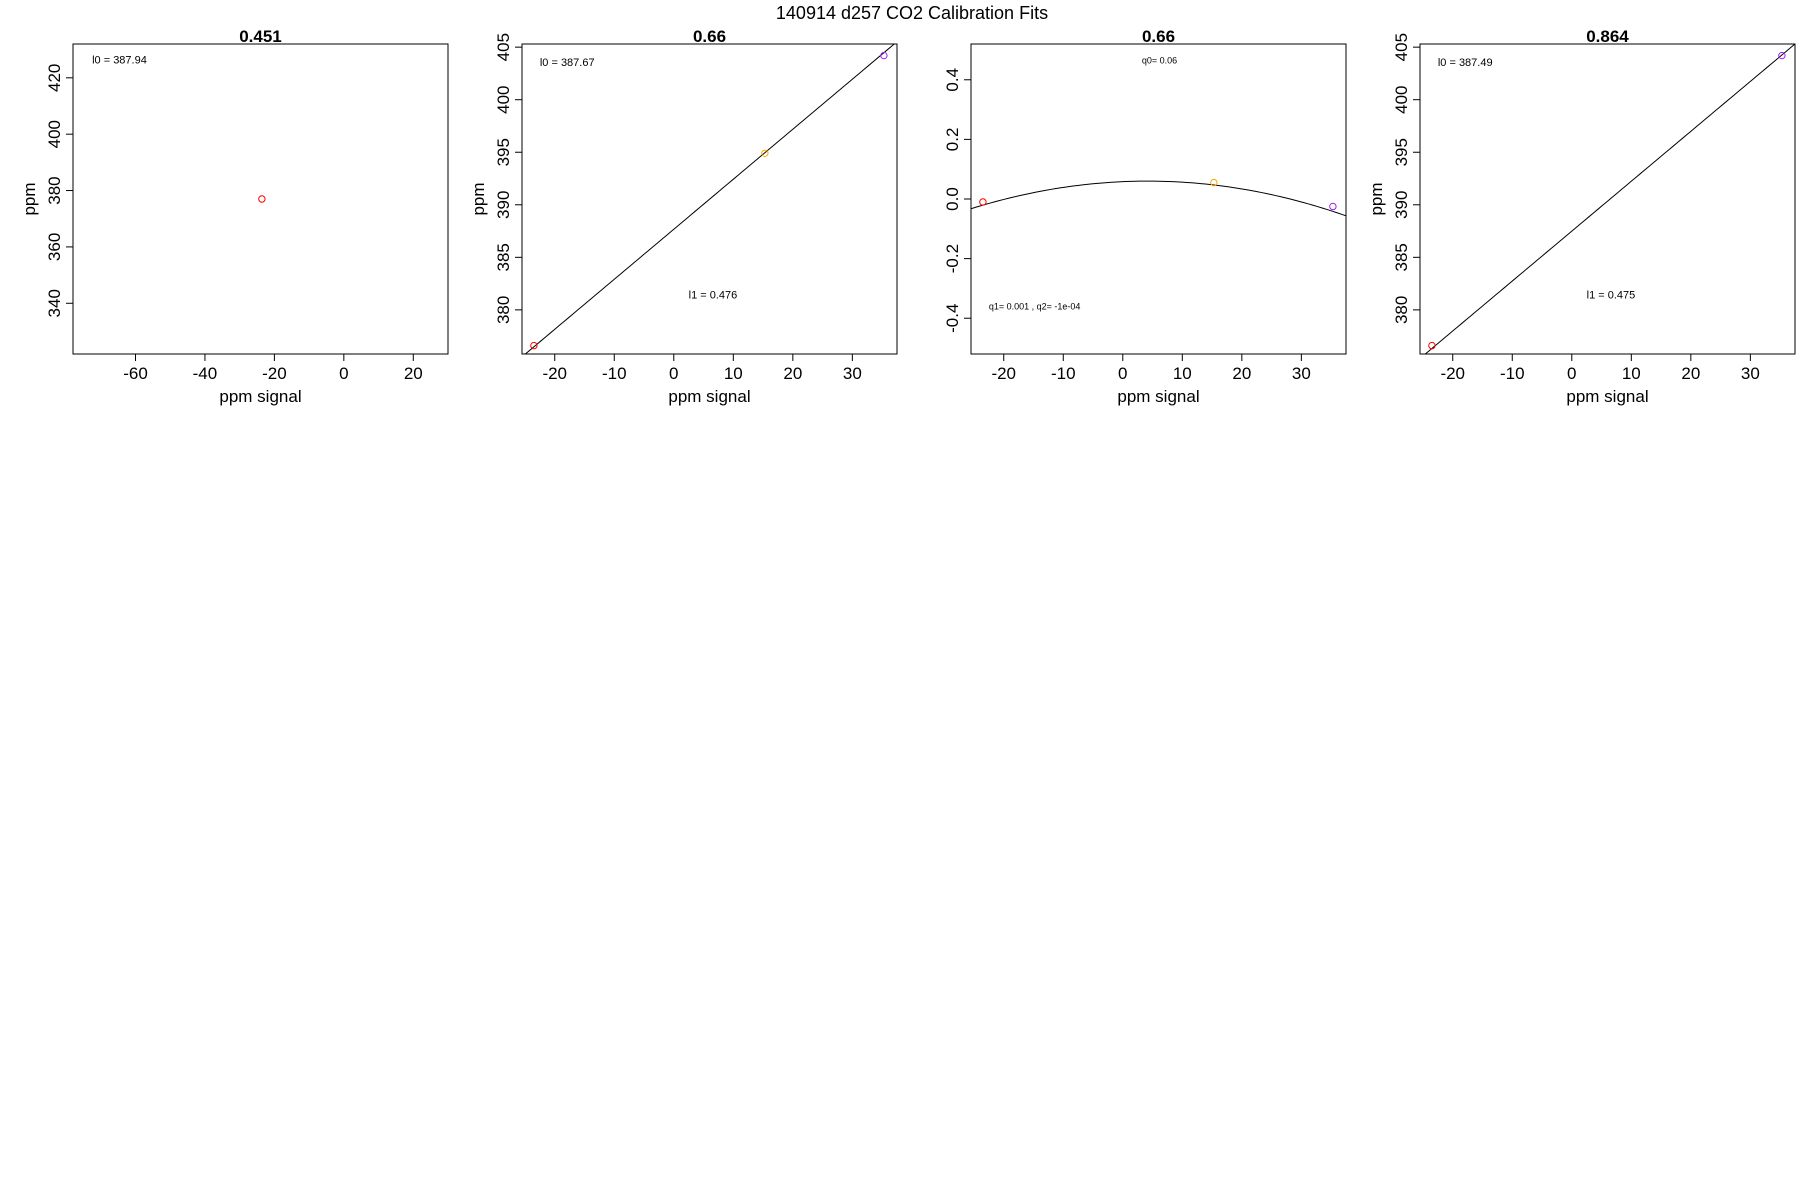 This screenshot has width=1800, height=1200. I want to click on panel-title: 0.864, so click(1607, 36).